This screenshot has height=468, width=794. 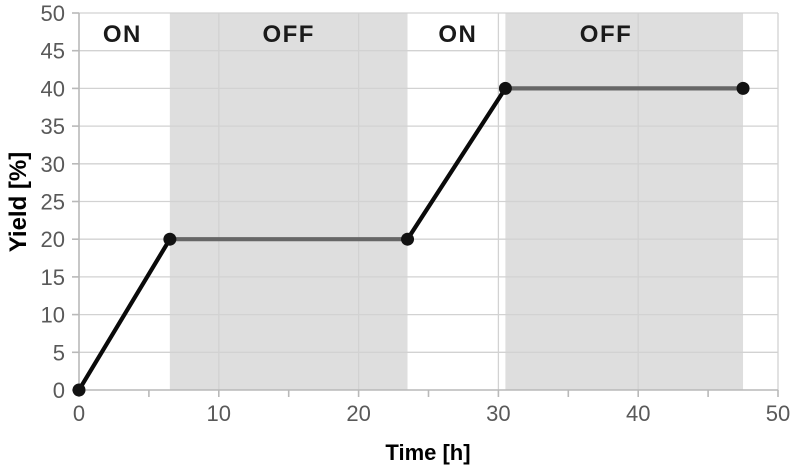 What do you see at coordinates (59, 352) in the screenshot?
I see `y-tick-label: 5` at bounding box center [59, 352].